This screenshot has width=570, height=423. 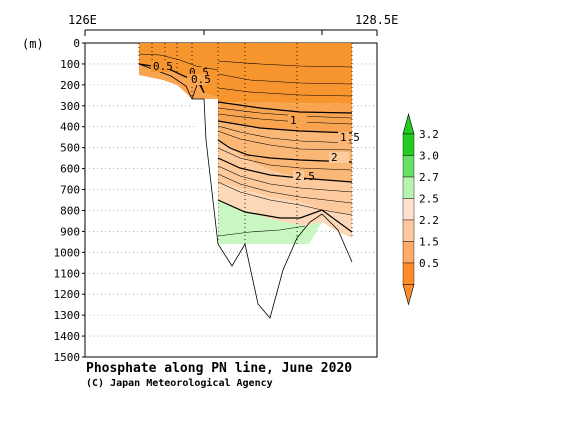 I want to click on y-tick-label: 1500, so click(x=67, y=357).